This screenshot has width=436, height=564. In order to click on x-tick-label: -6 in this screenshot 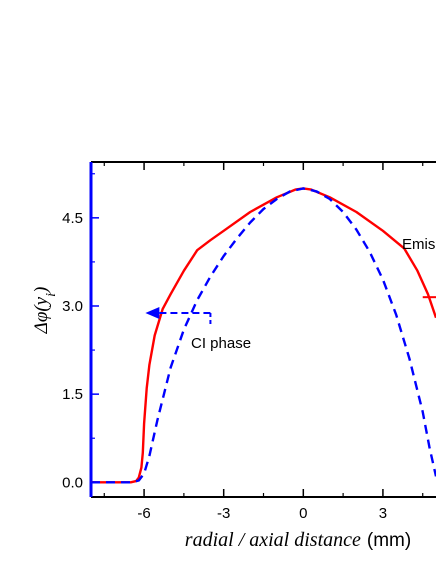, I will do `click(143, 513)`.